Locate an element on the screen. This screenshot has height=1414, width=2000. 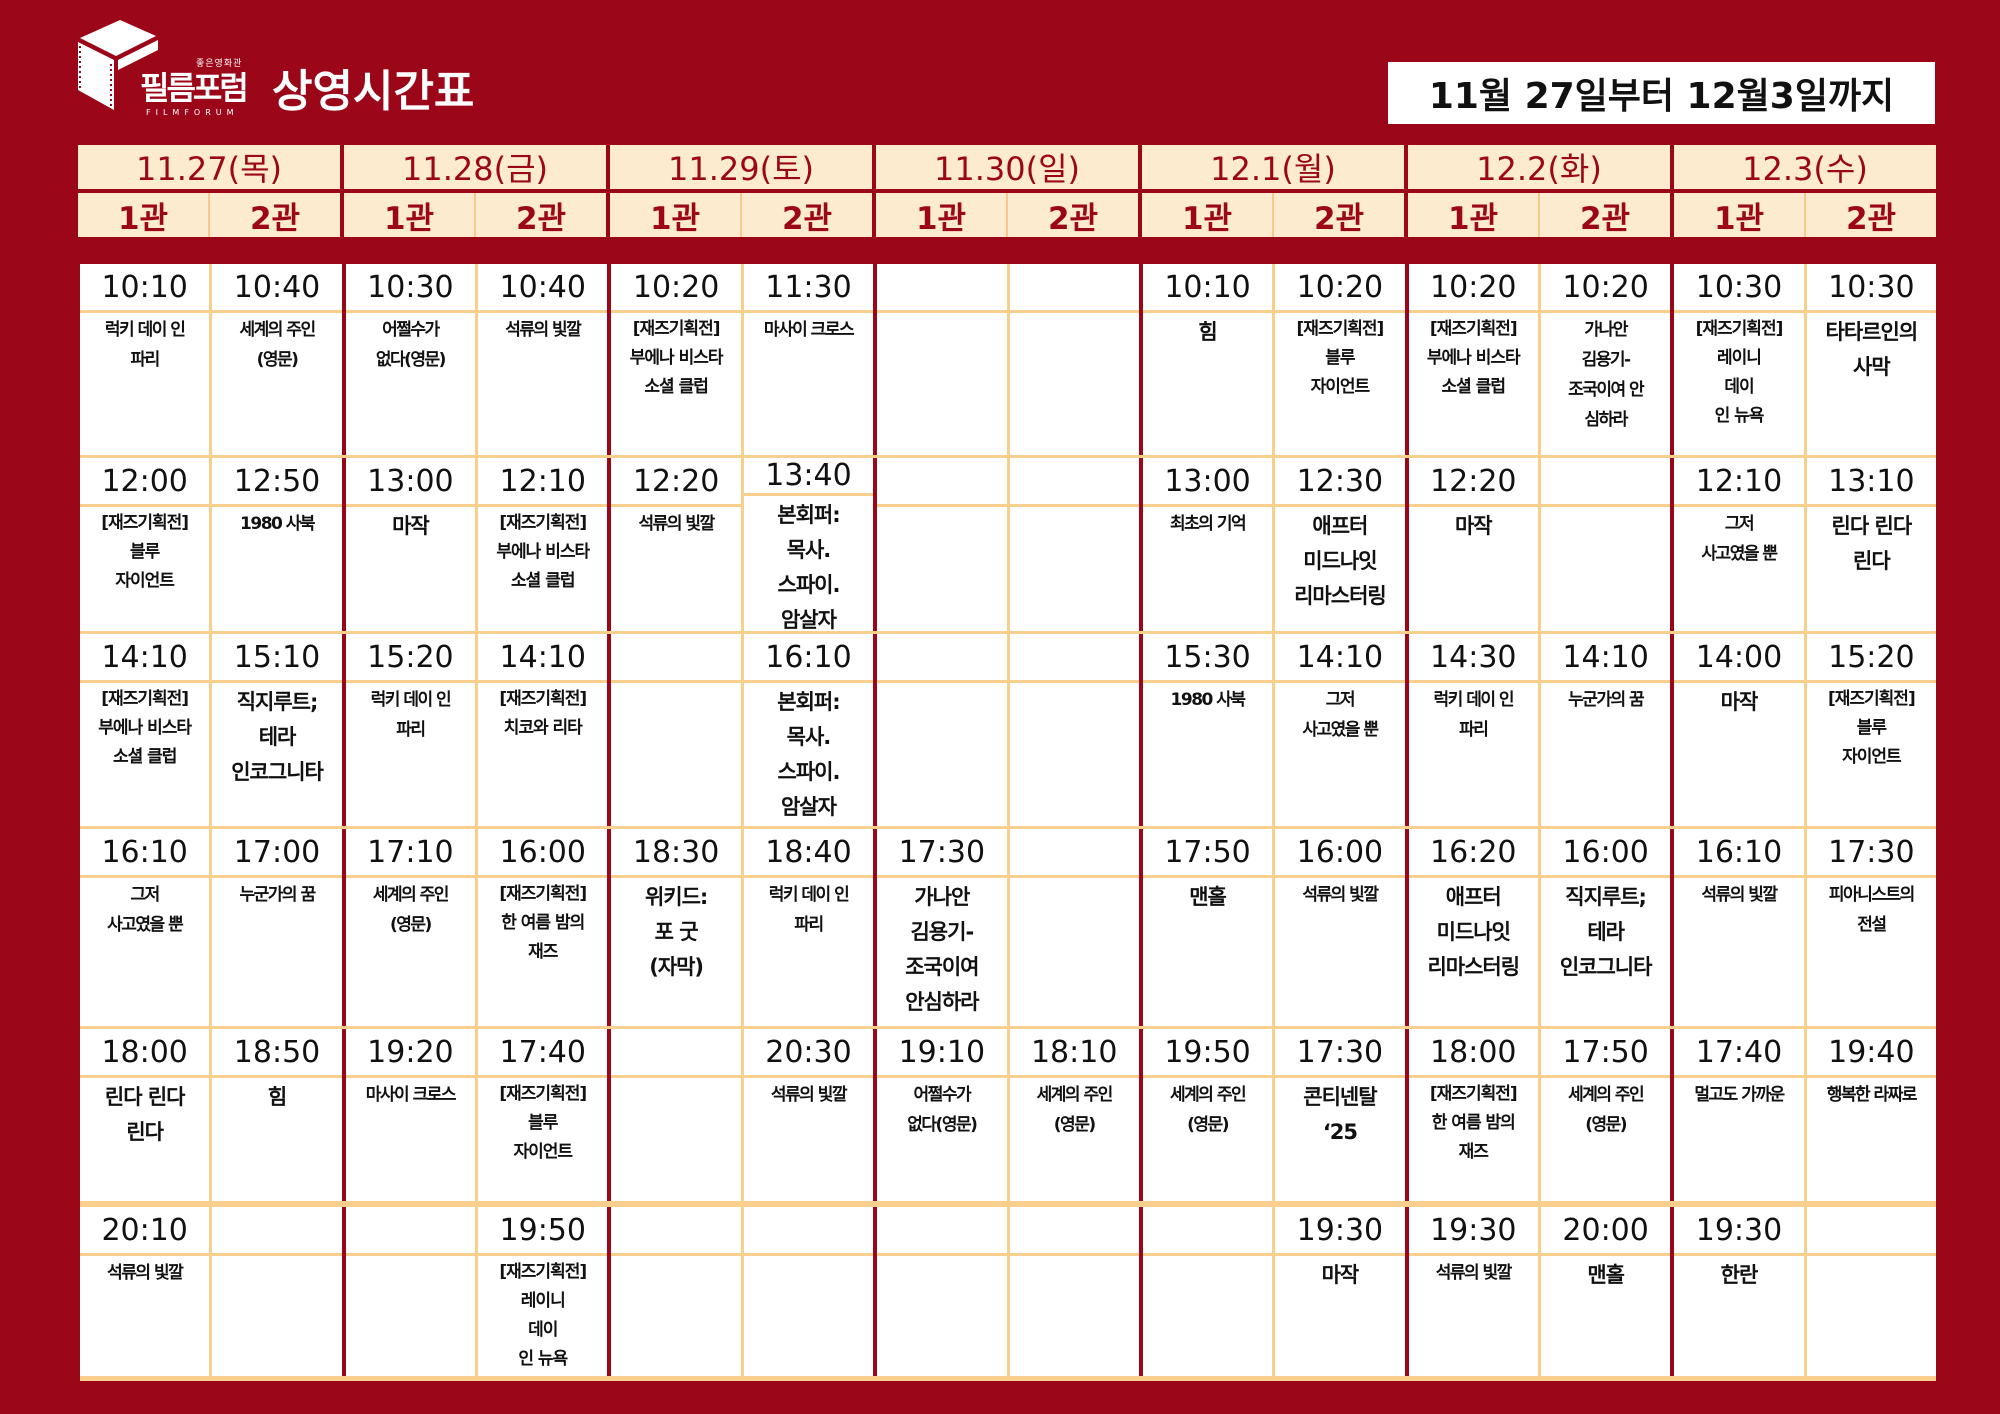
screening-time: 19:10 is located at coordinates (942, 1053).